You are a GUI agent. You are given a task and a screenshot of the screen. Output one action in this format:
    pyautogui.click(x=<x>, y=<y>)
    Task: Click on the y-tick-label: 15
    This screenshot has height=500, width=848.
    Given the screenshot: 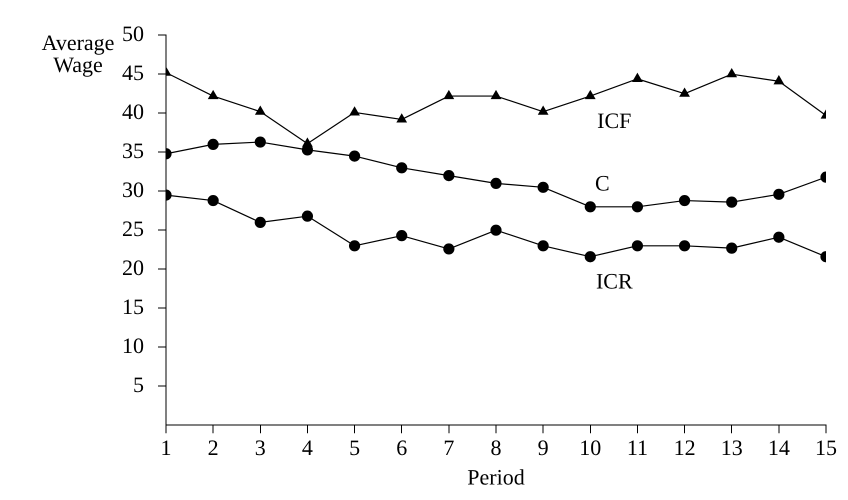 What is the action you would take?
    pyautogui.click(x=133, y=306)
    